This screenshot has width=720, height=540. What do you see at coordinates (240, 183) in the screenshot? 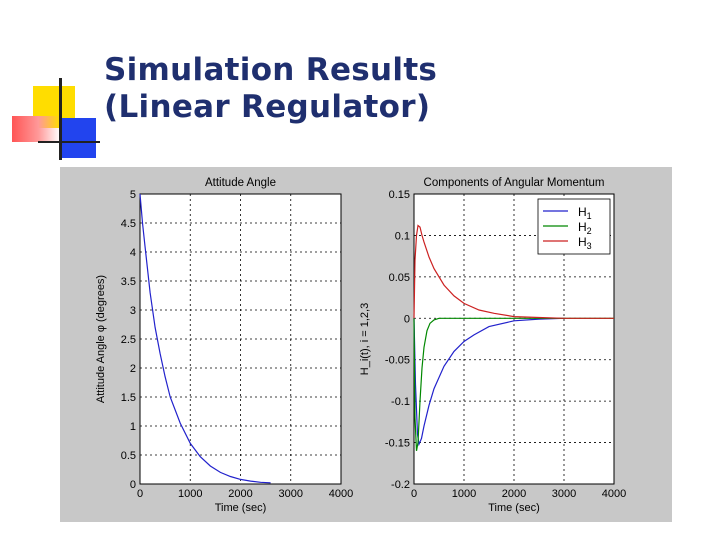
I see `chart-title: Attitude Angle` at bounding box center [240, 183].